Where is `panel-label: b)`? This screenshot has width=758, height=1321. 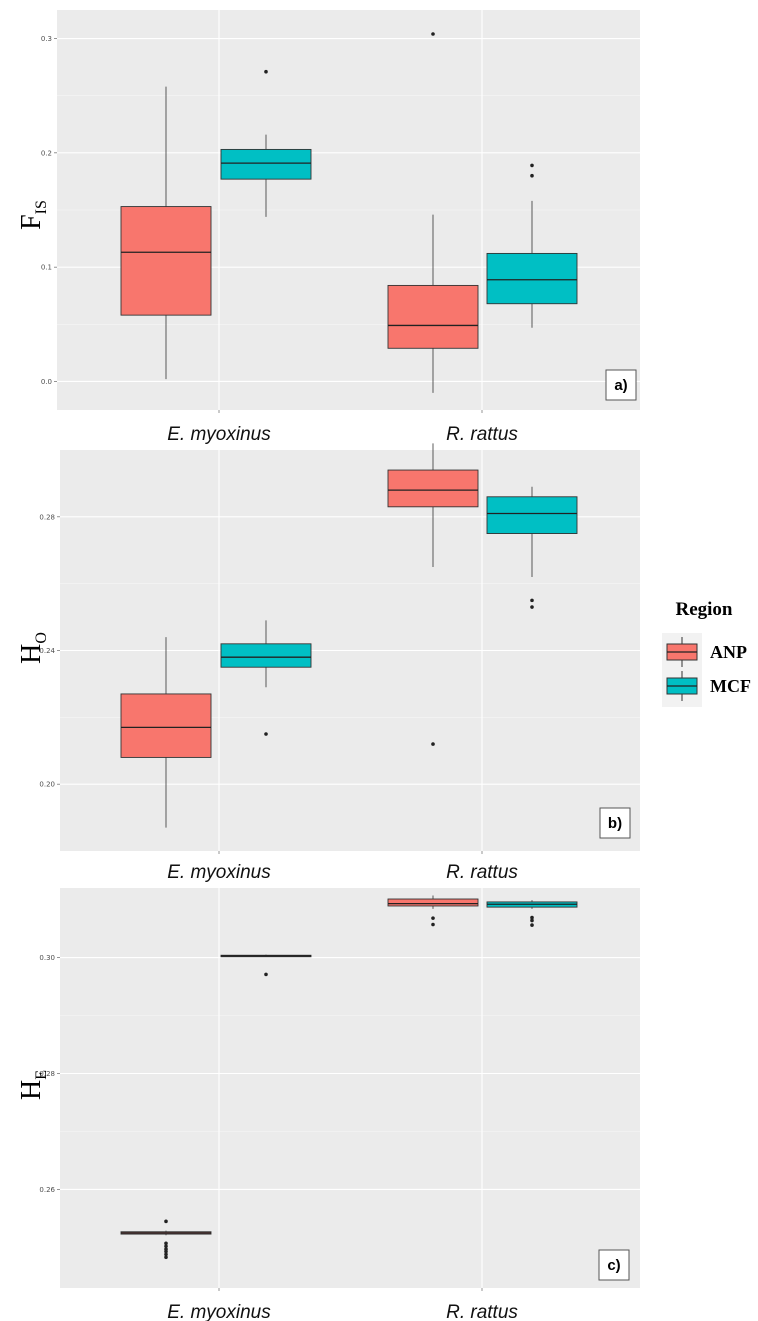 panel-label: b) is located at coordinates (615, 823).